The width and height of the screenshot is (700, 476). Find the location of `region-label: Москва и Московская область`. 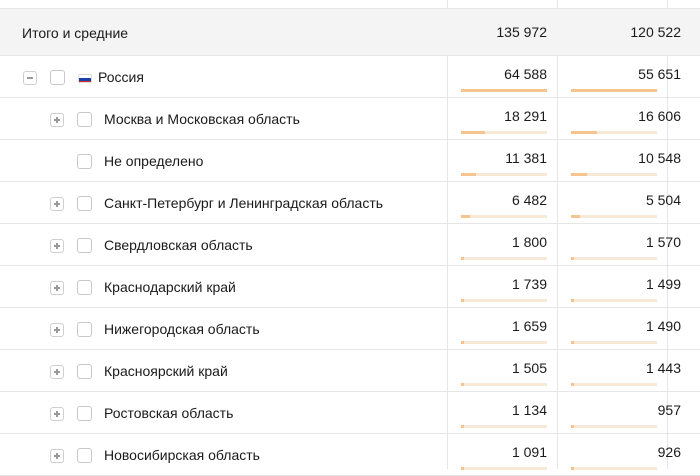

region-label: Москва и Московская область is located at coordinates (202, 119).